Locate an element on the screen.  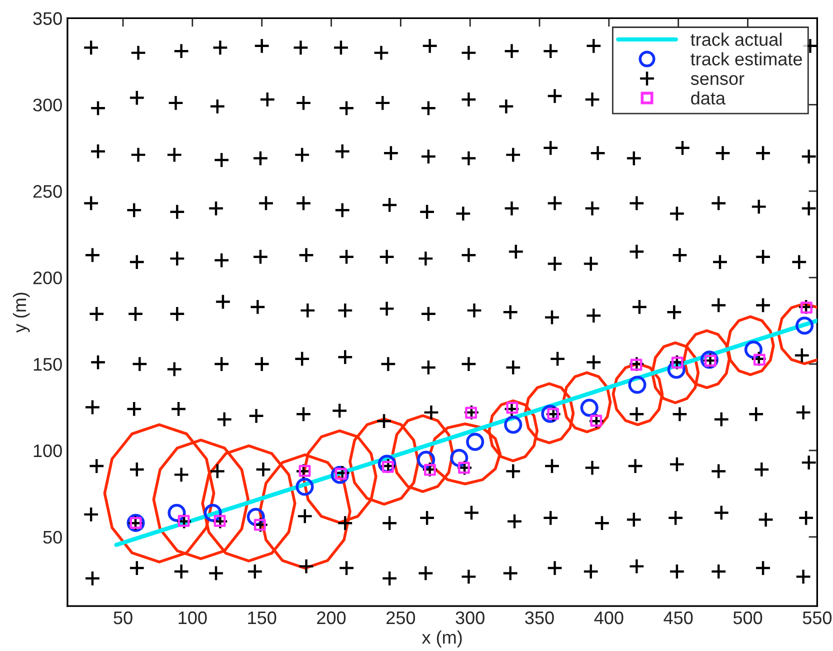
y-tick-label: 300 is located at coordinates (47, 105).